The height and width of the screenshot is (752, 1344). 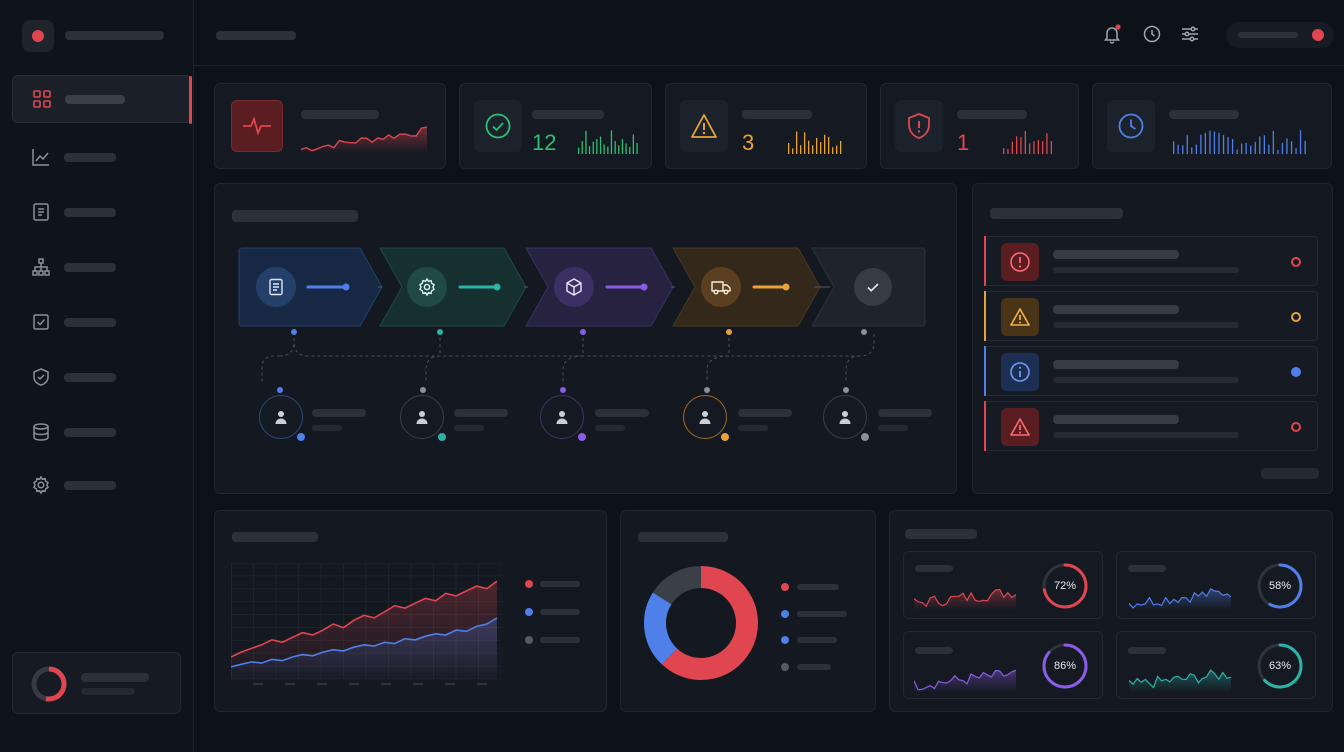 I want to click on gear-icon, so click(x=427, y=287).